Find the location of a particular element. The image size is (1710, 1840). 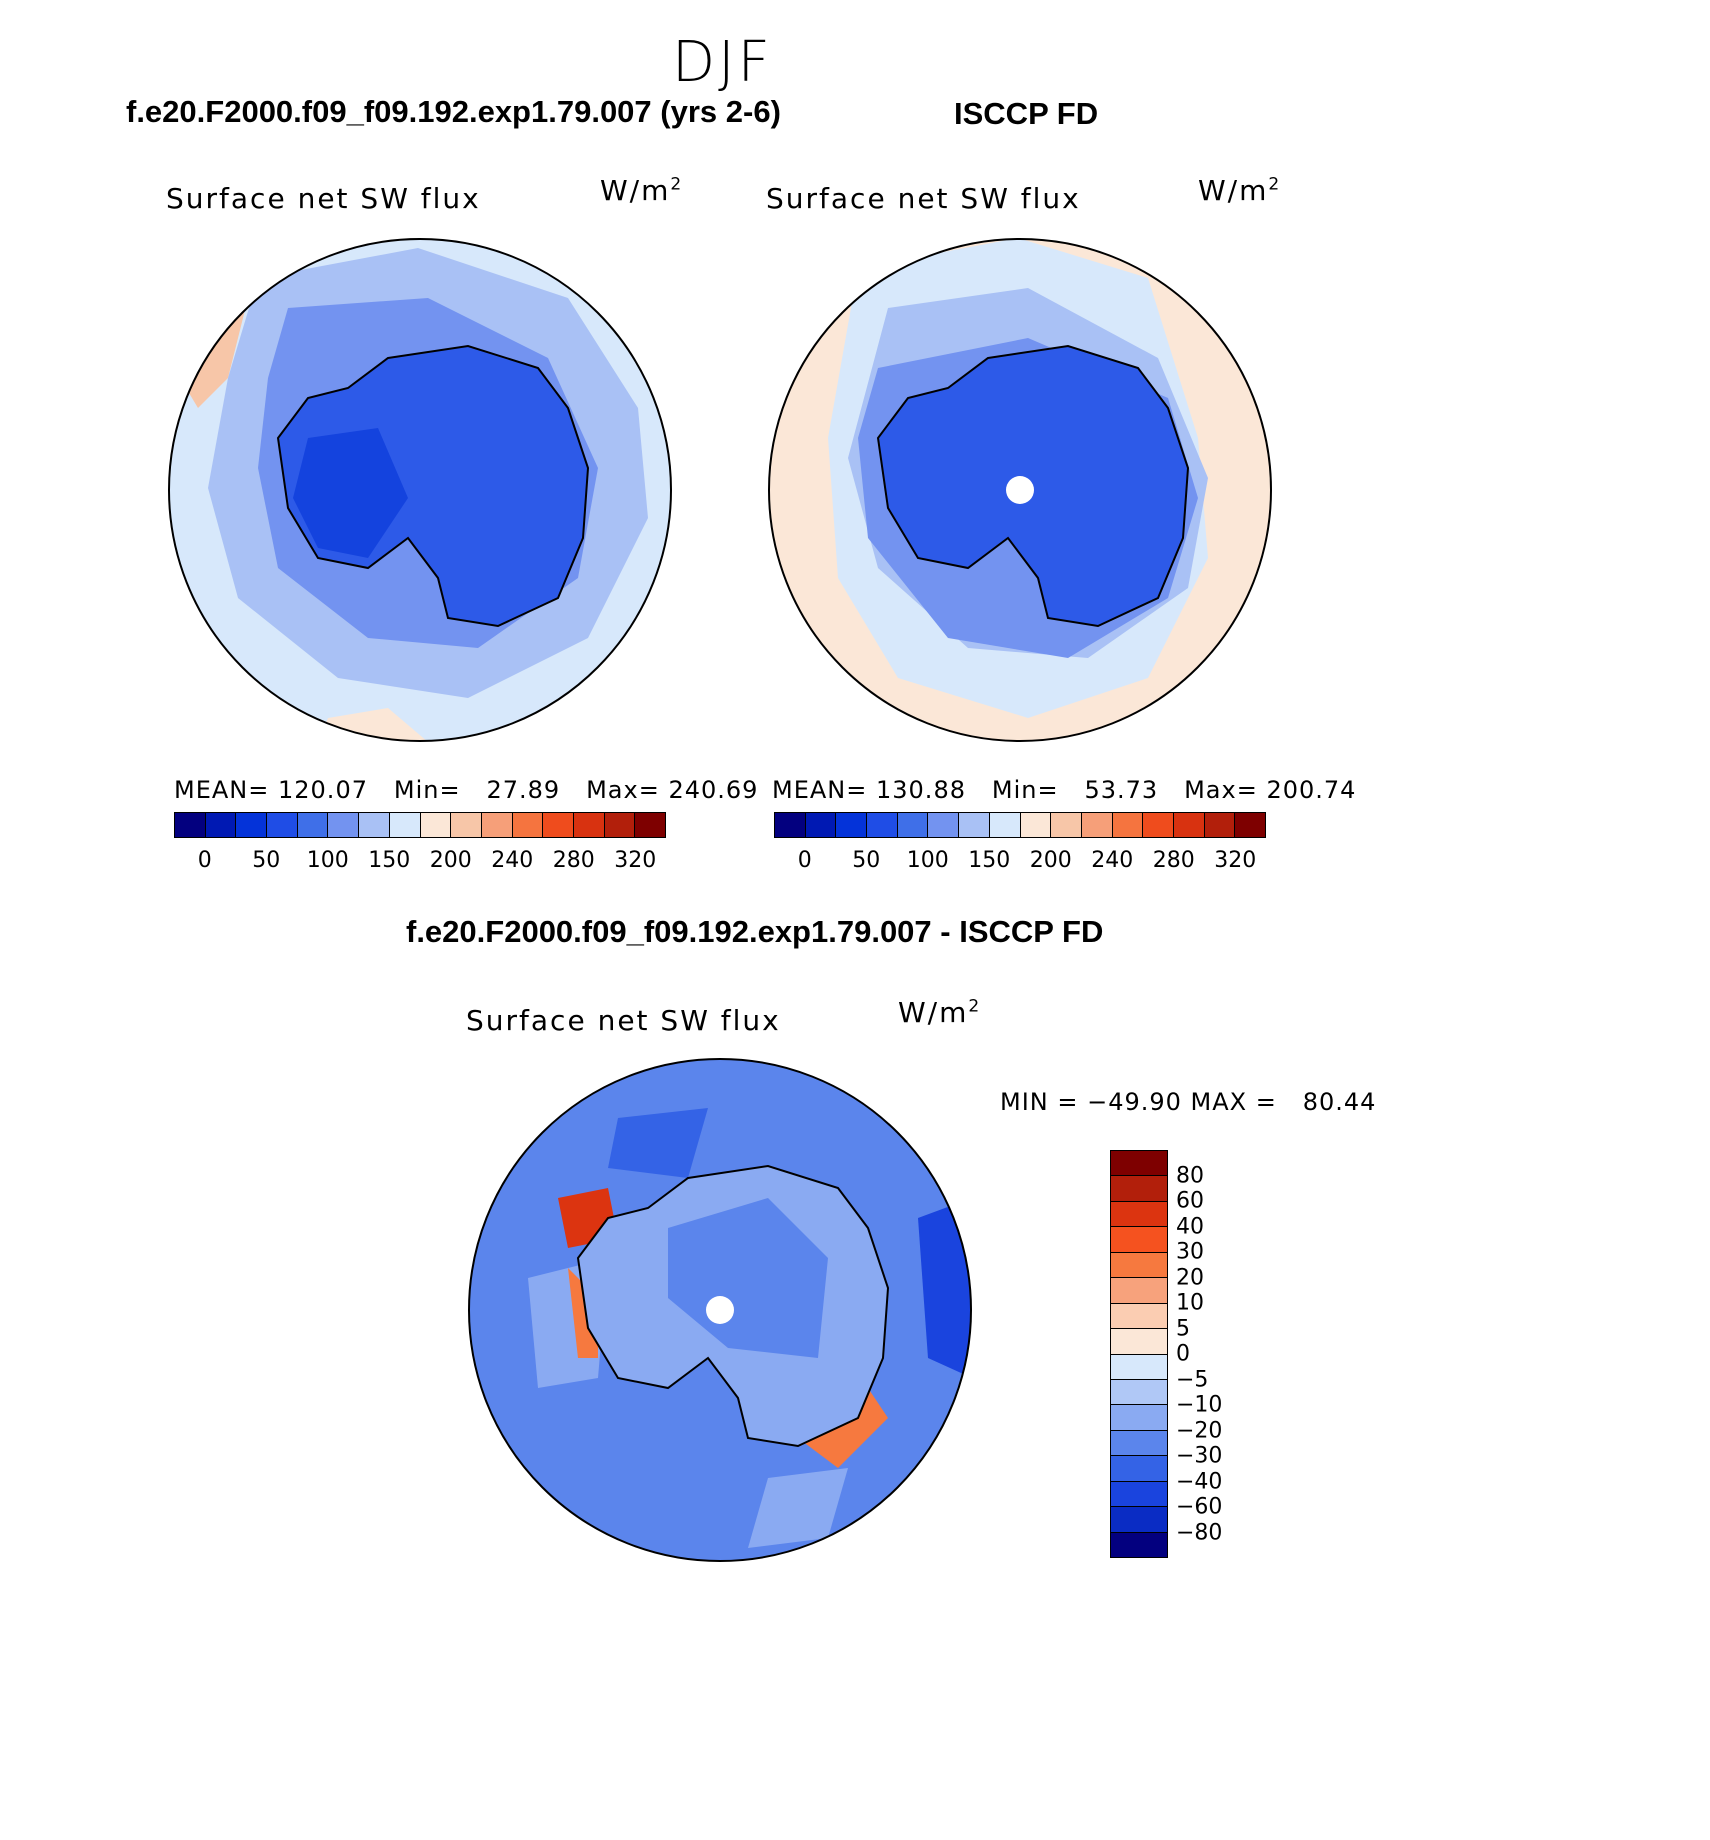

diff-polar-map is located at coordinates (720, 1310).